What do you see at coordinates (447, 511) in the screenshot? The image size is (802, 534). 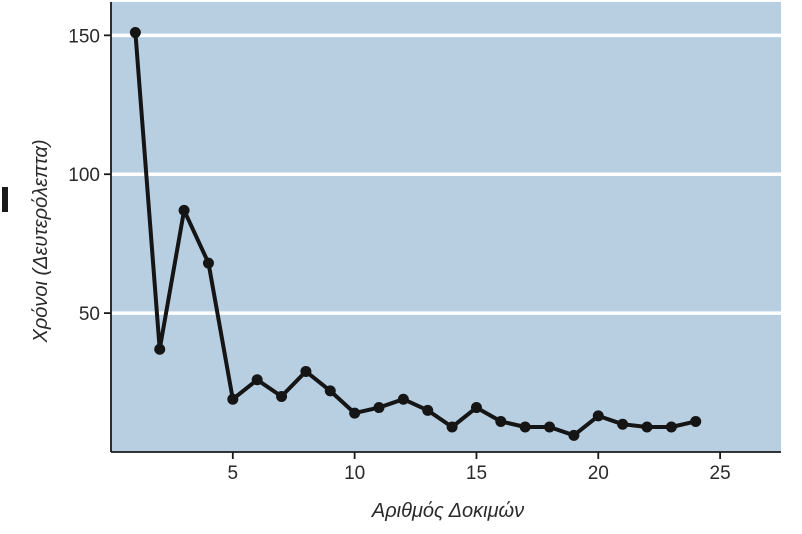 I see `x-axis-title: Αριθμός Δοκιμών` at bounding box center [447, 511].